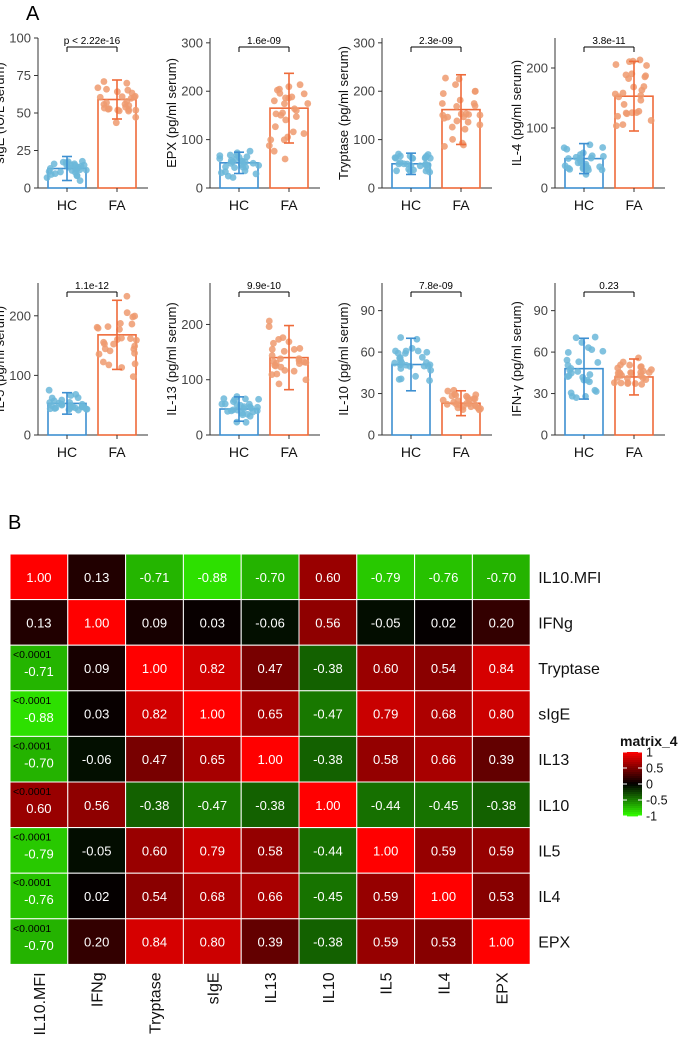 Image resolution: width=685 pixels, height=1048 pixels. I want to click on cell-value: 0.53, so click(501, 896).